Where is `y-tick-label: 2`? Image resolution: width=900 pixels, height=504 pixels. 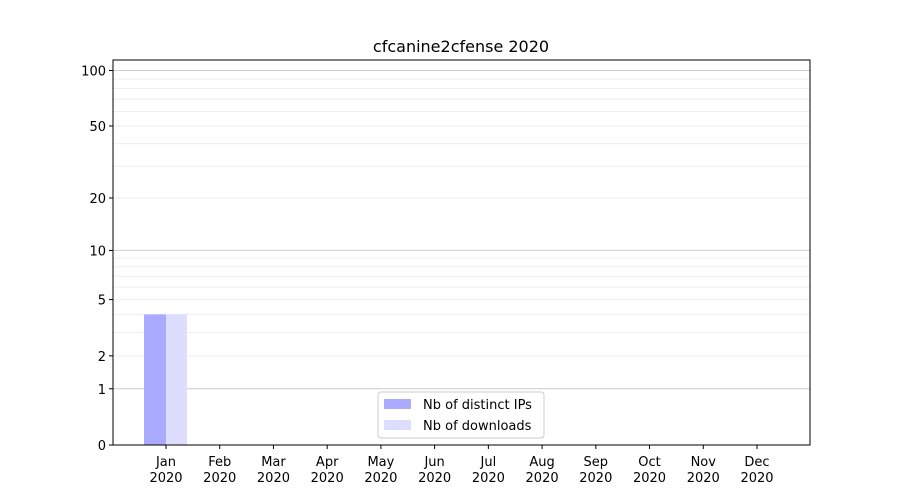 y-tick-label: 2 is located at coordinates (102, 357).